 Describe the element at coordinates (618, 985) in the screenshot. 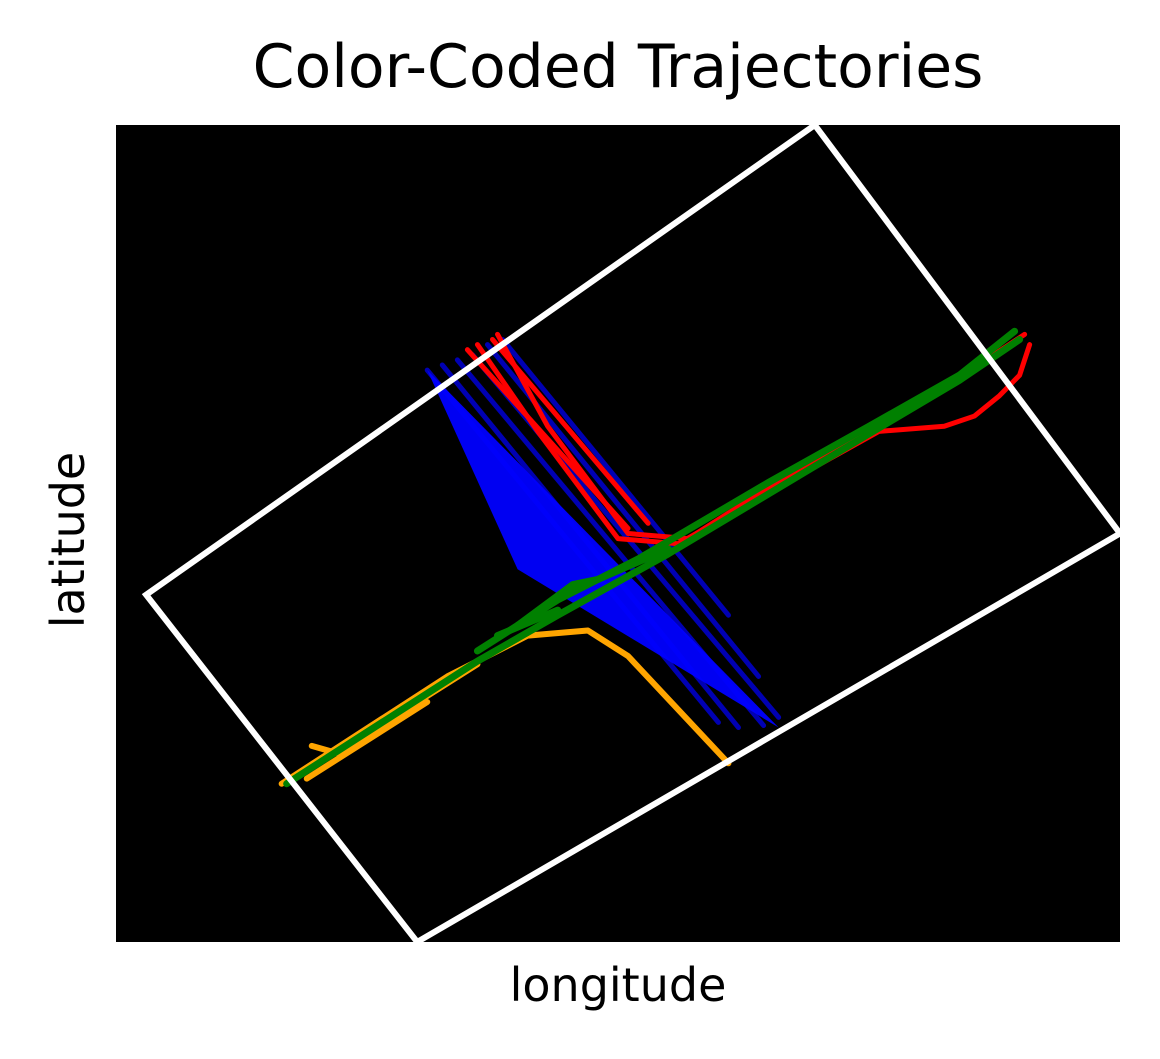

I see `x-axis-label: longitude` at that location.